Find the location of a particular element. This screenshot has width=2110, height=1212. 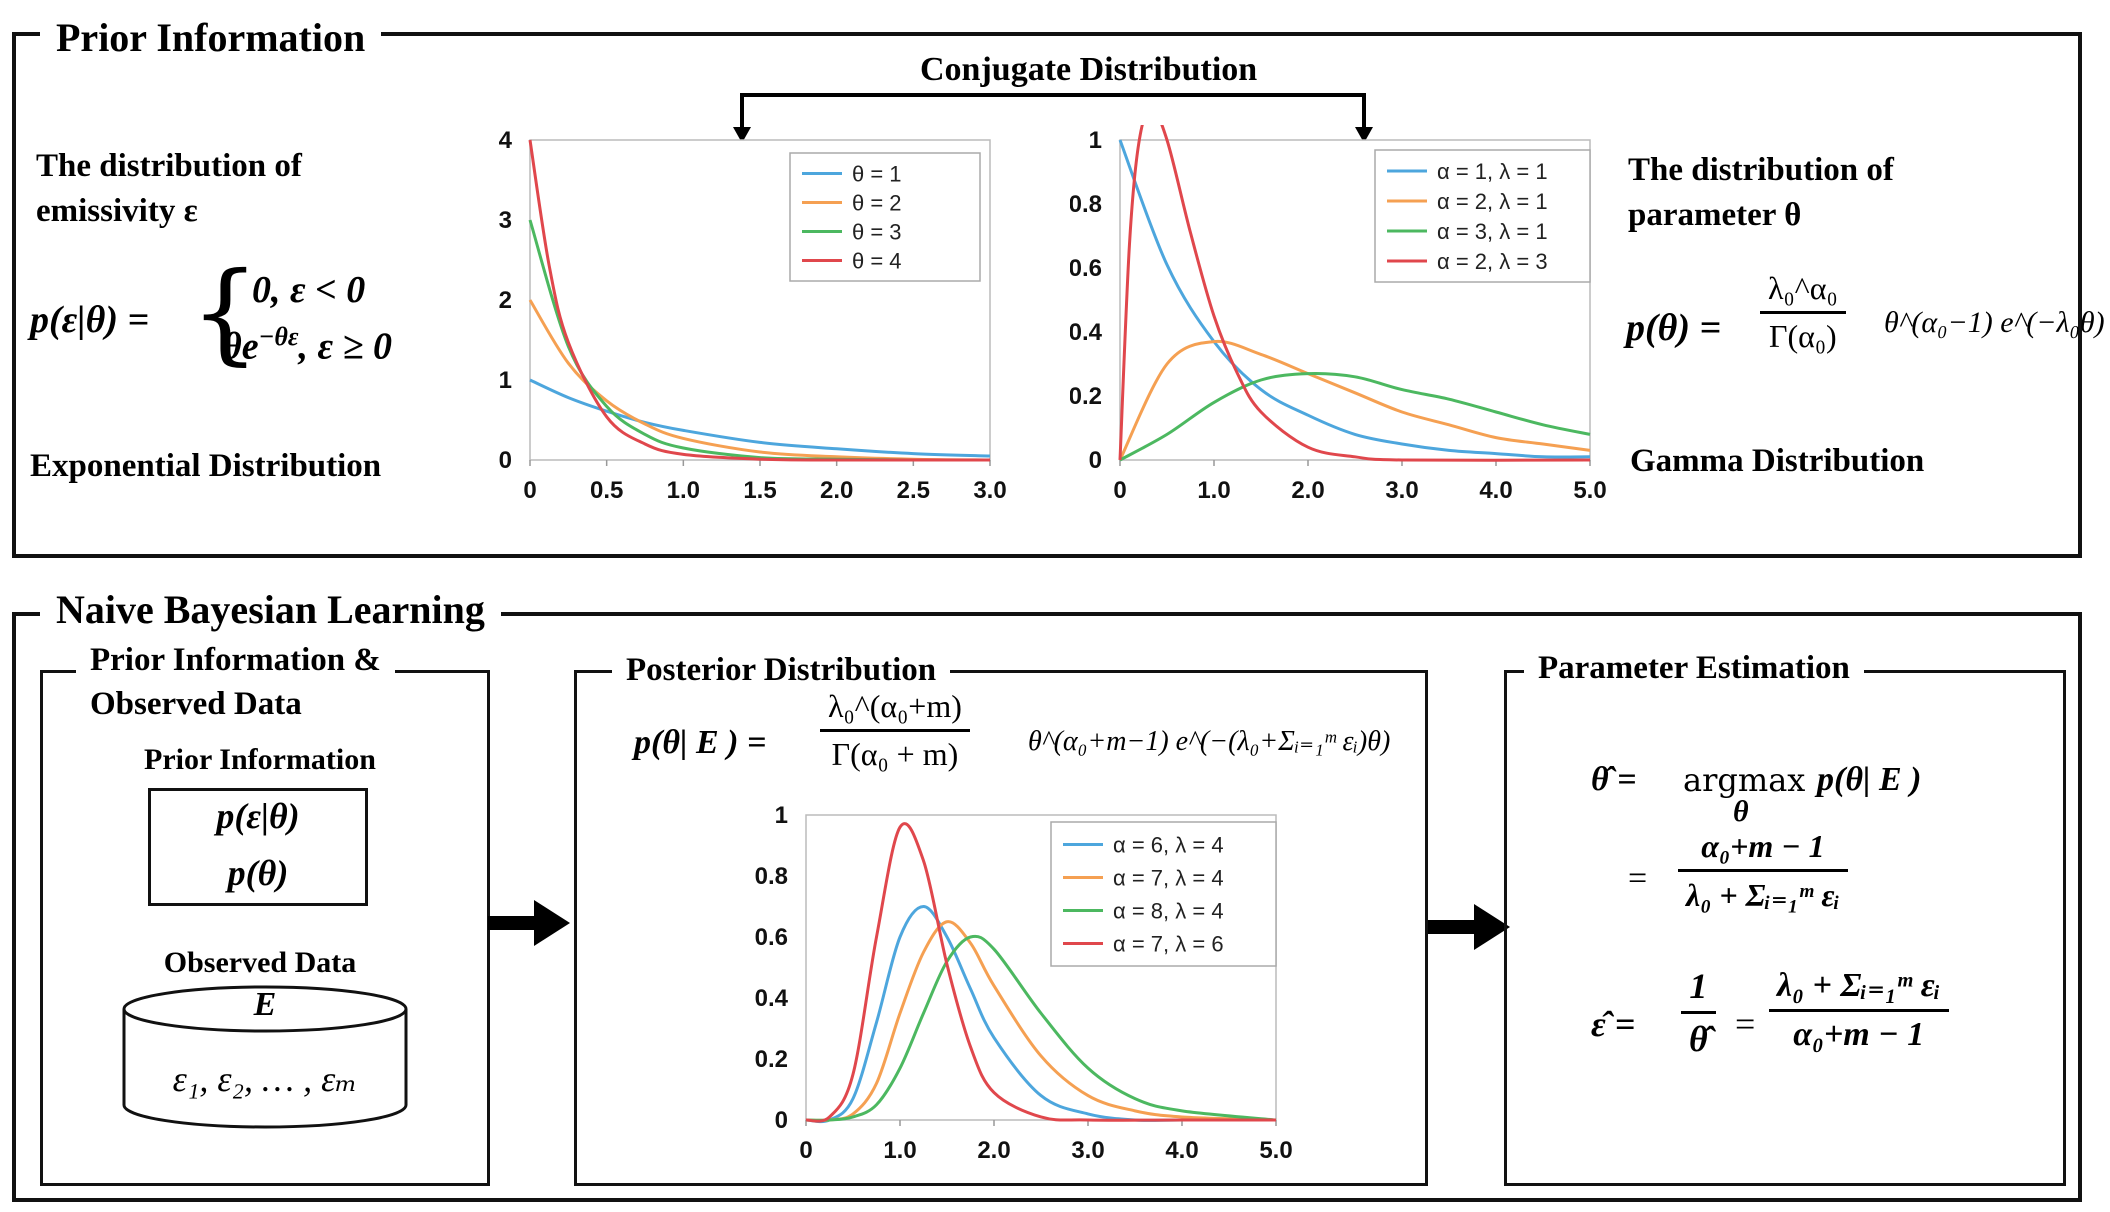

estimate-theta-fraction: α₀+m − 1 λ₀ + Σᵢ₌₁ᵐ εᵢ is located at coordinates (1763, 871).